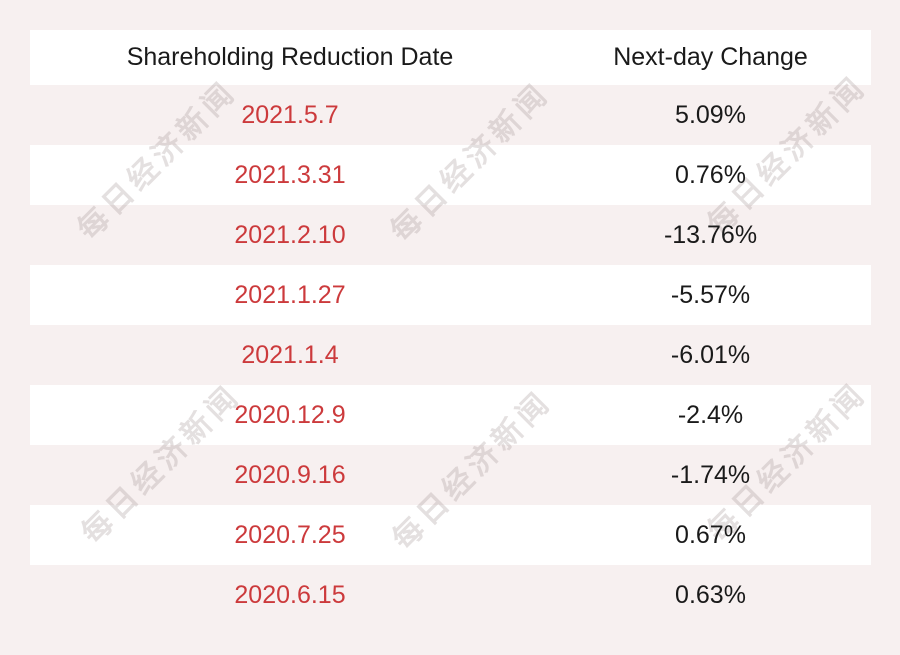  I want to click on change-cell: 0.67%, so click(710, 535).